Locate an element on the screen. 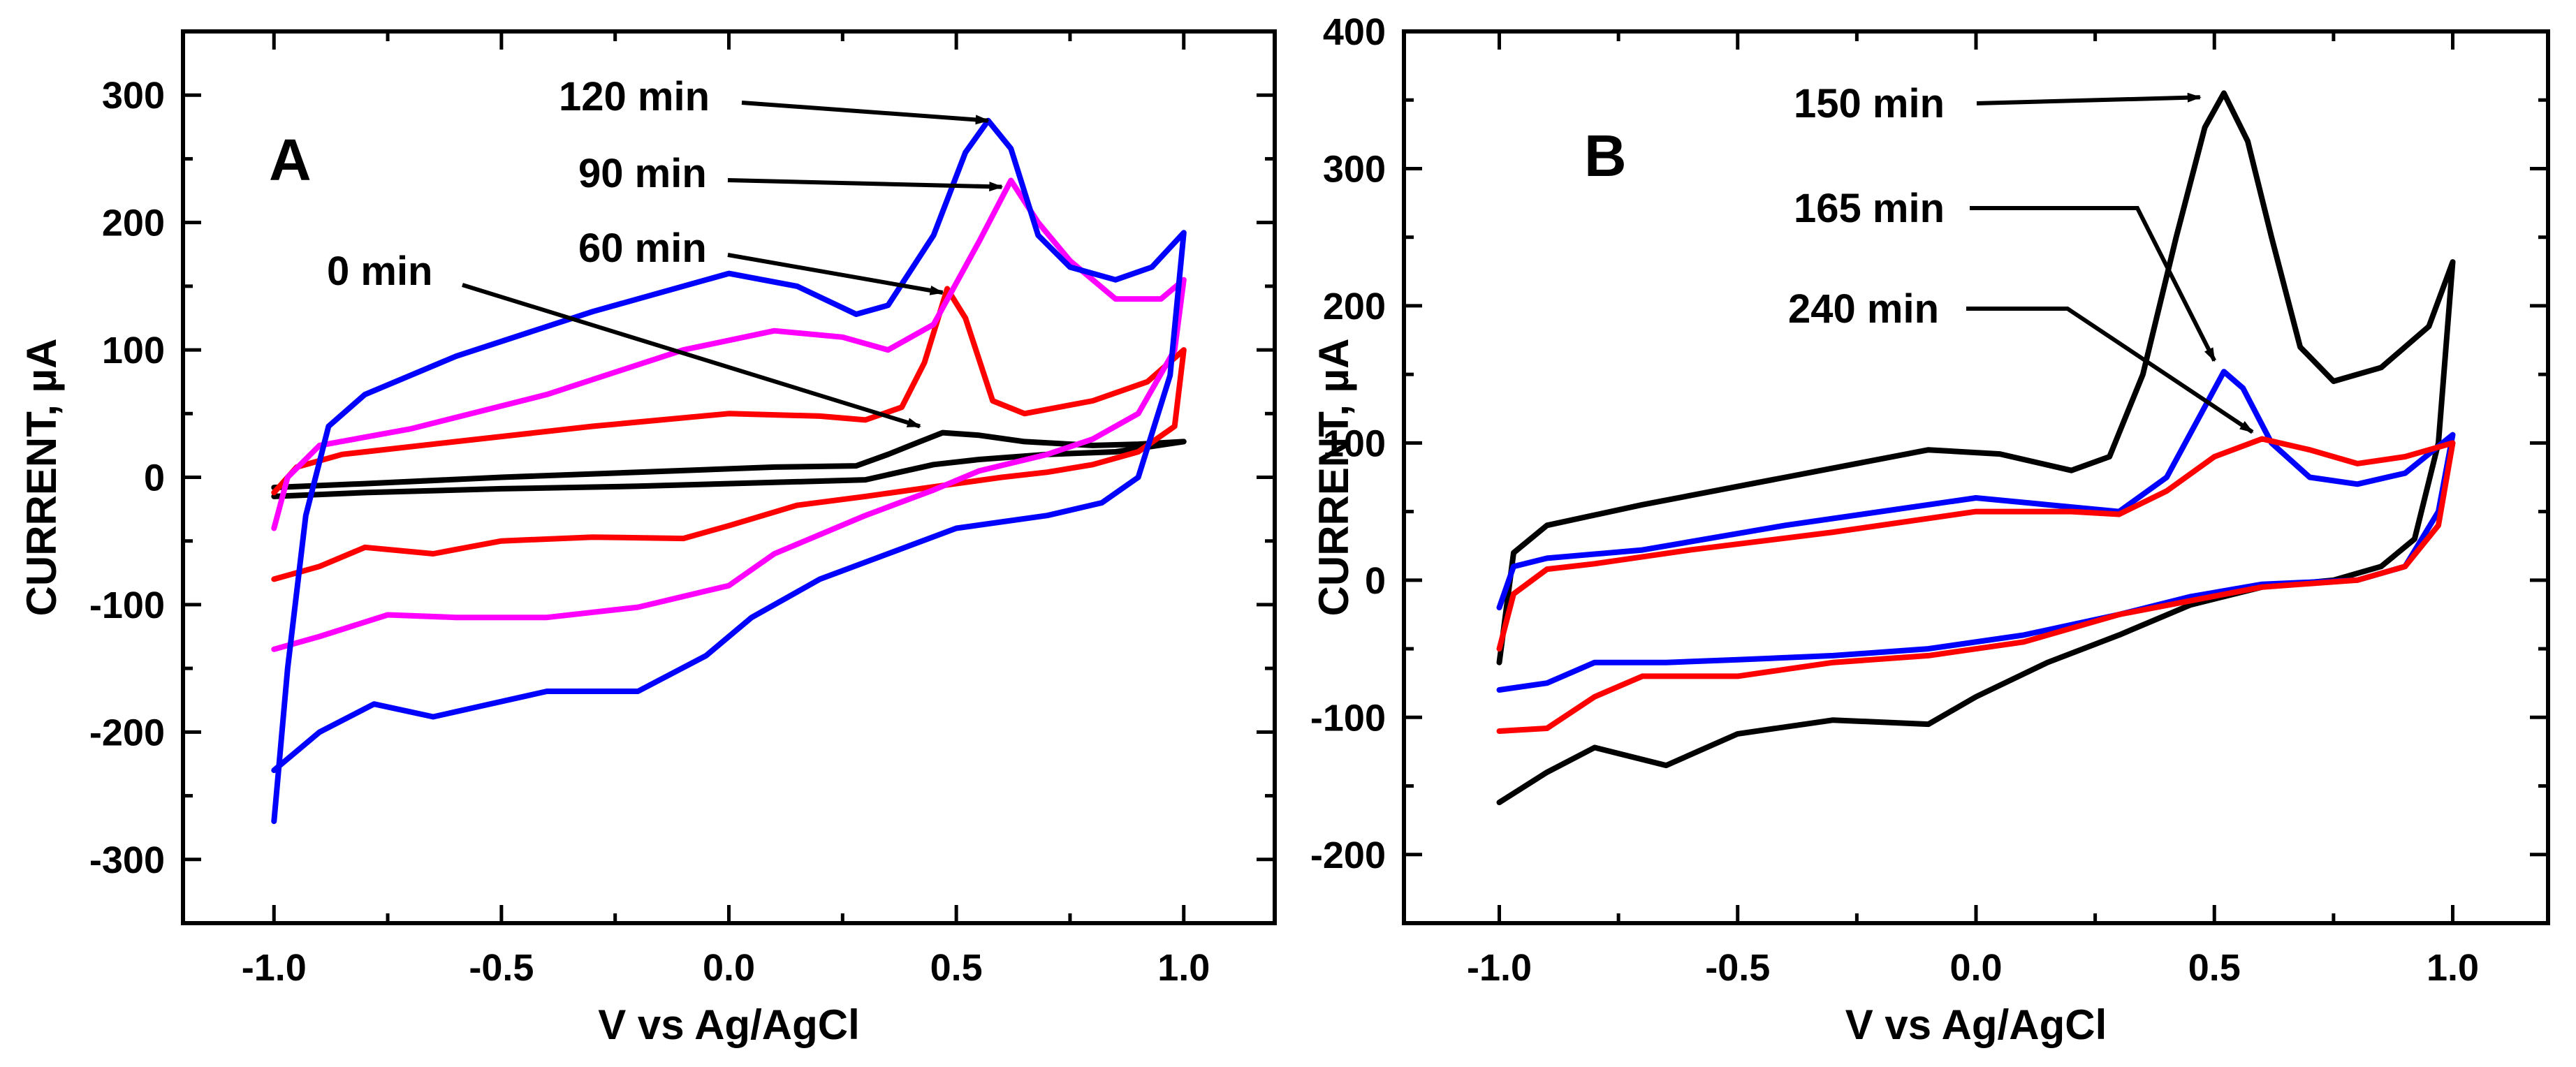 The height and width of the screenshot is (1067, 2576). panel-label: A is located at coordinates (290, 160).